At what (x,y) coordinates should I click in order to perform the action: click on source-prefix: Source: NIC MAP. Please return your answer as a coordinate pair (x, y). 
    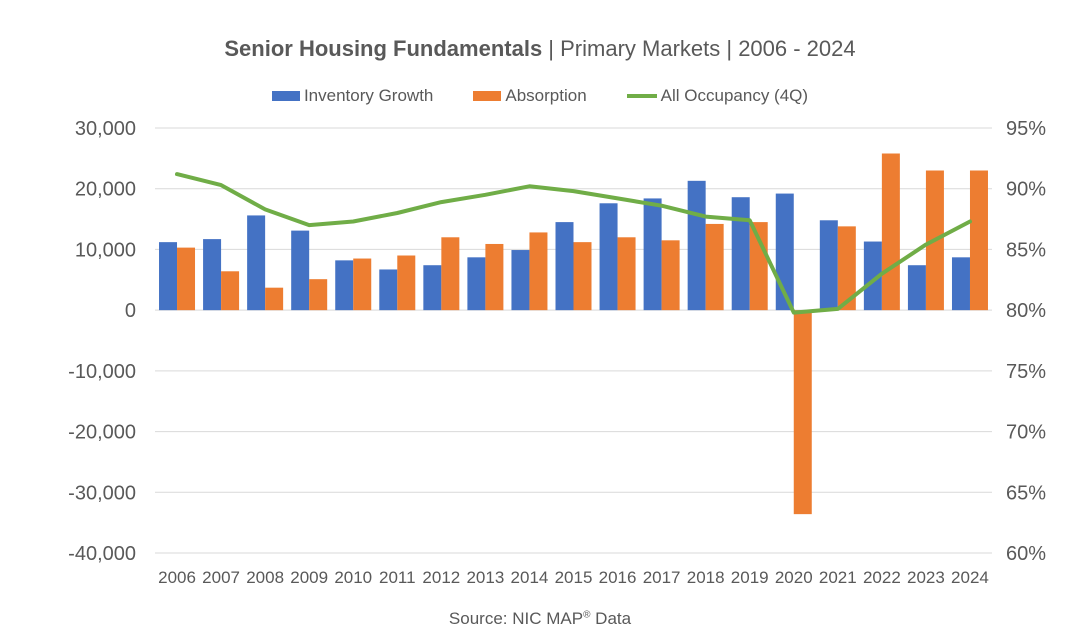
    Looking at the image, I should click on (516, 618).